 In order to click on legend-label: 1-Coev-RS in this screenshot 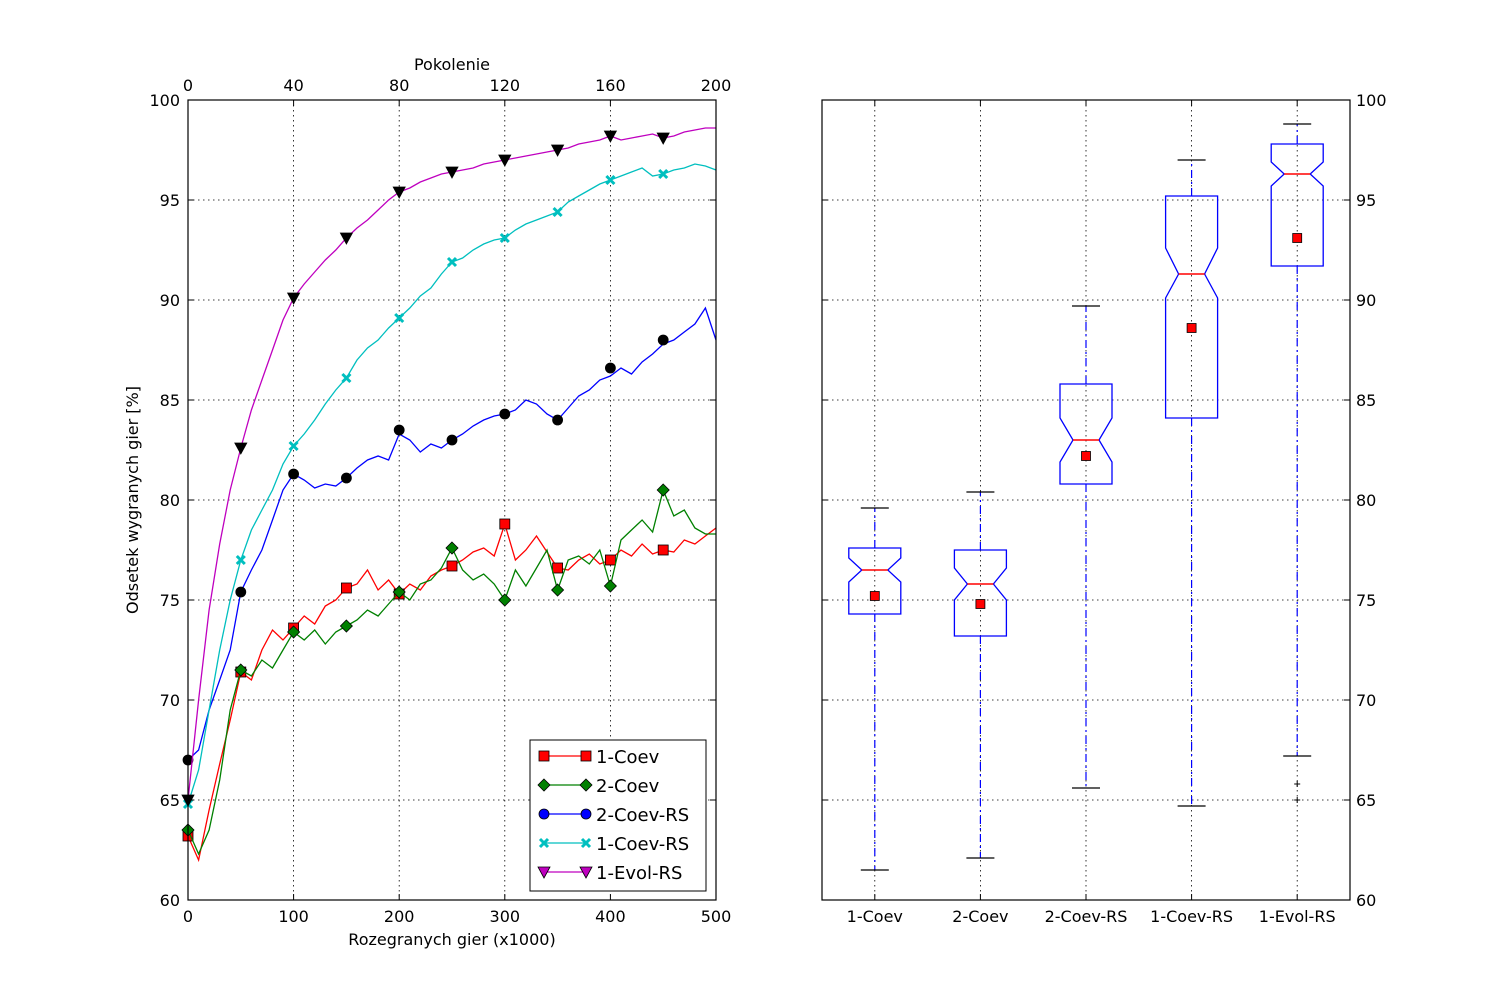, I will do `click(642, 844)`.